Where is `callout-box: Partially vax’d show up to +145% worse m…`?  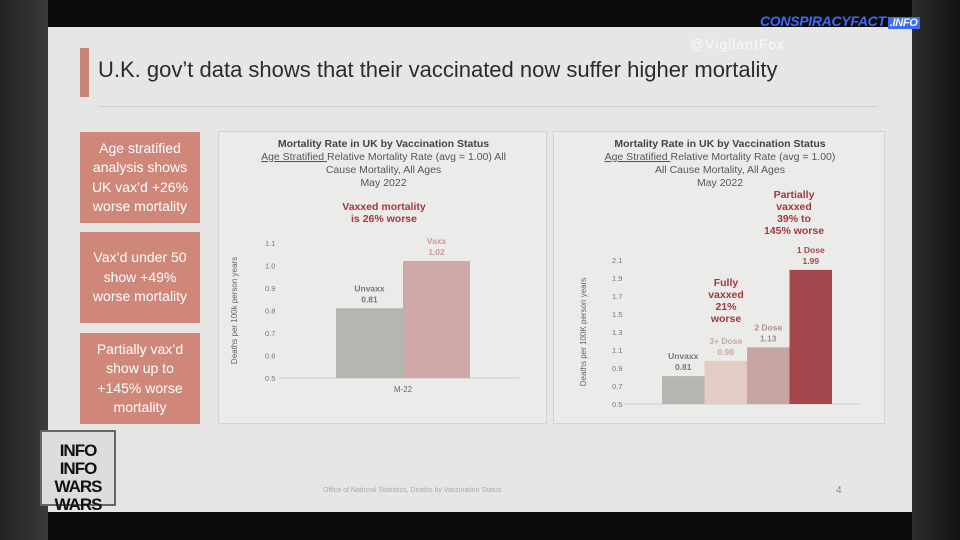
callout-box: Partially vax’d show up to +145% worse m… is located at coordinates (140, 378).